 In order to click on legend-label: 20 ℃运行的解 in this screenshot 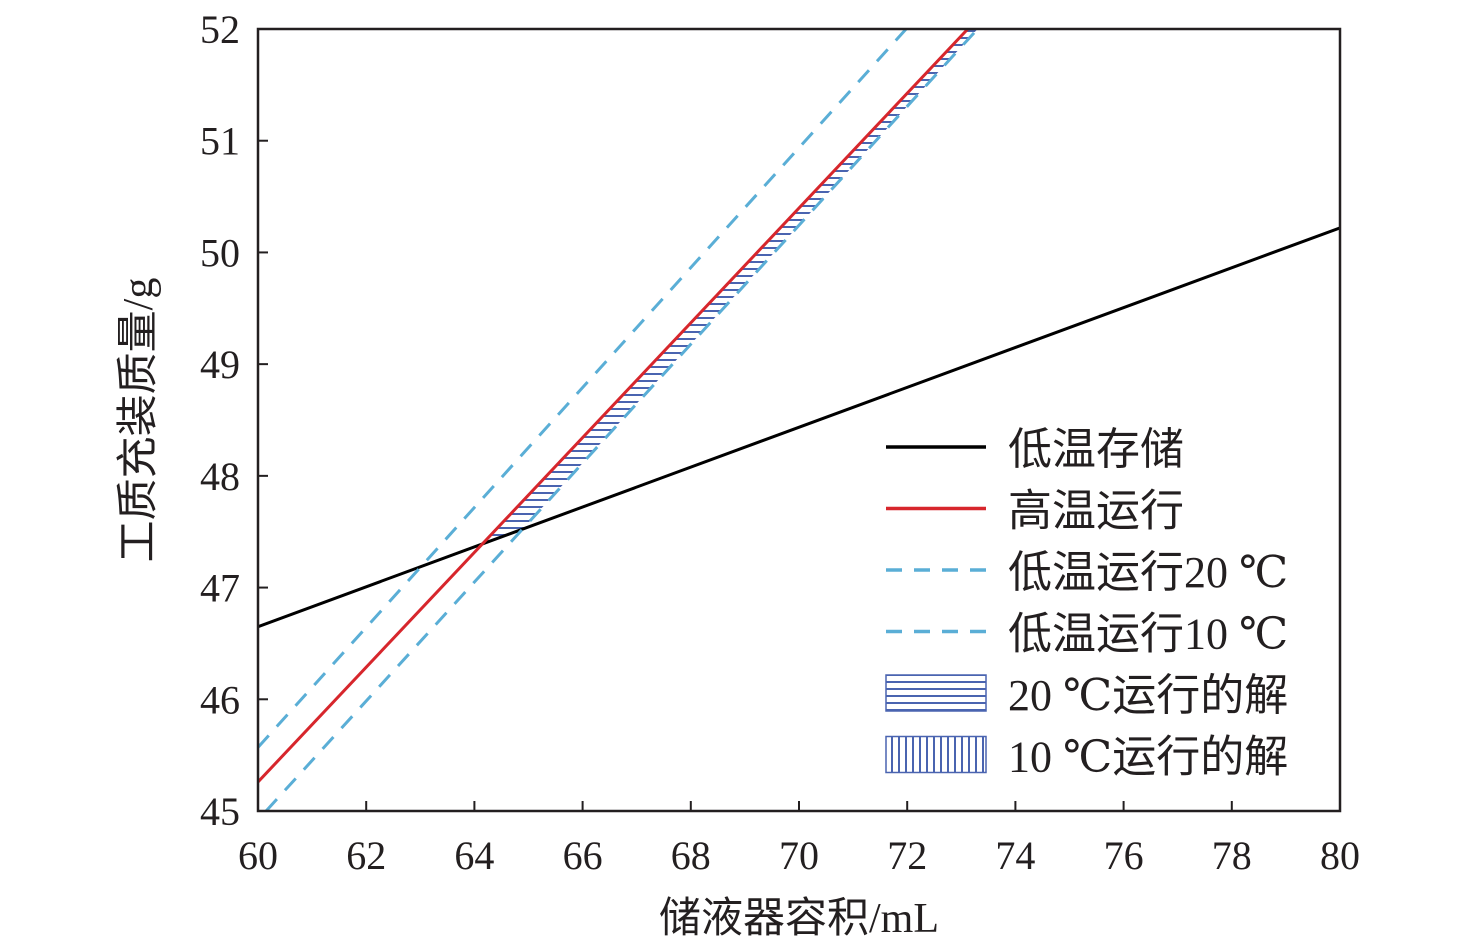, I will do `click(1148, 695)`.